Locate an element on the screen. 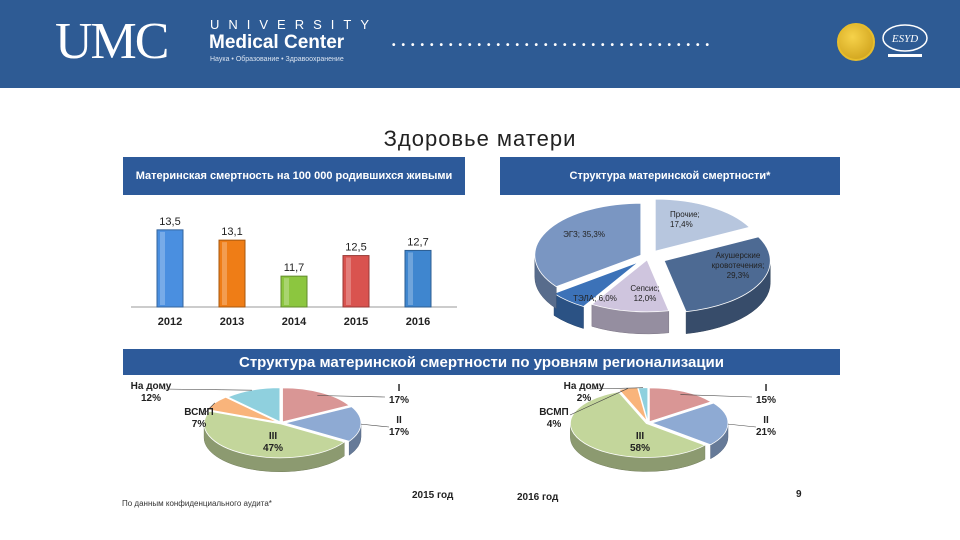  regional-pie-2015: I 17% II 17% III 47% ВСМП 7% На дому 12% is located at coordinates (270, 427).